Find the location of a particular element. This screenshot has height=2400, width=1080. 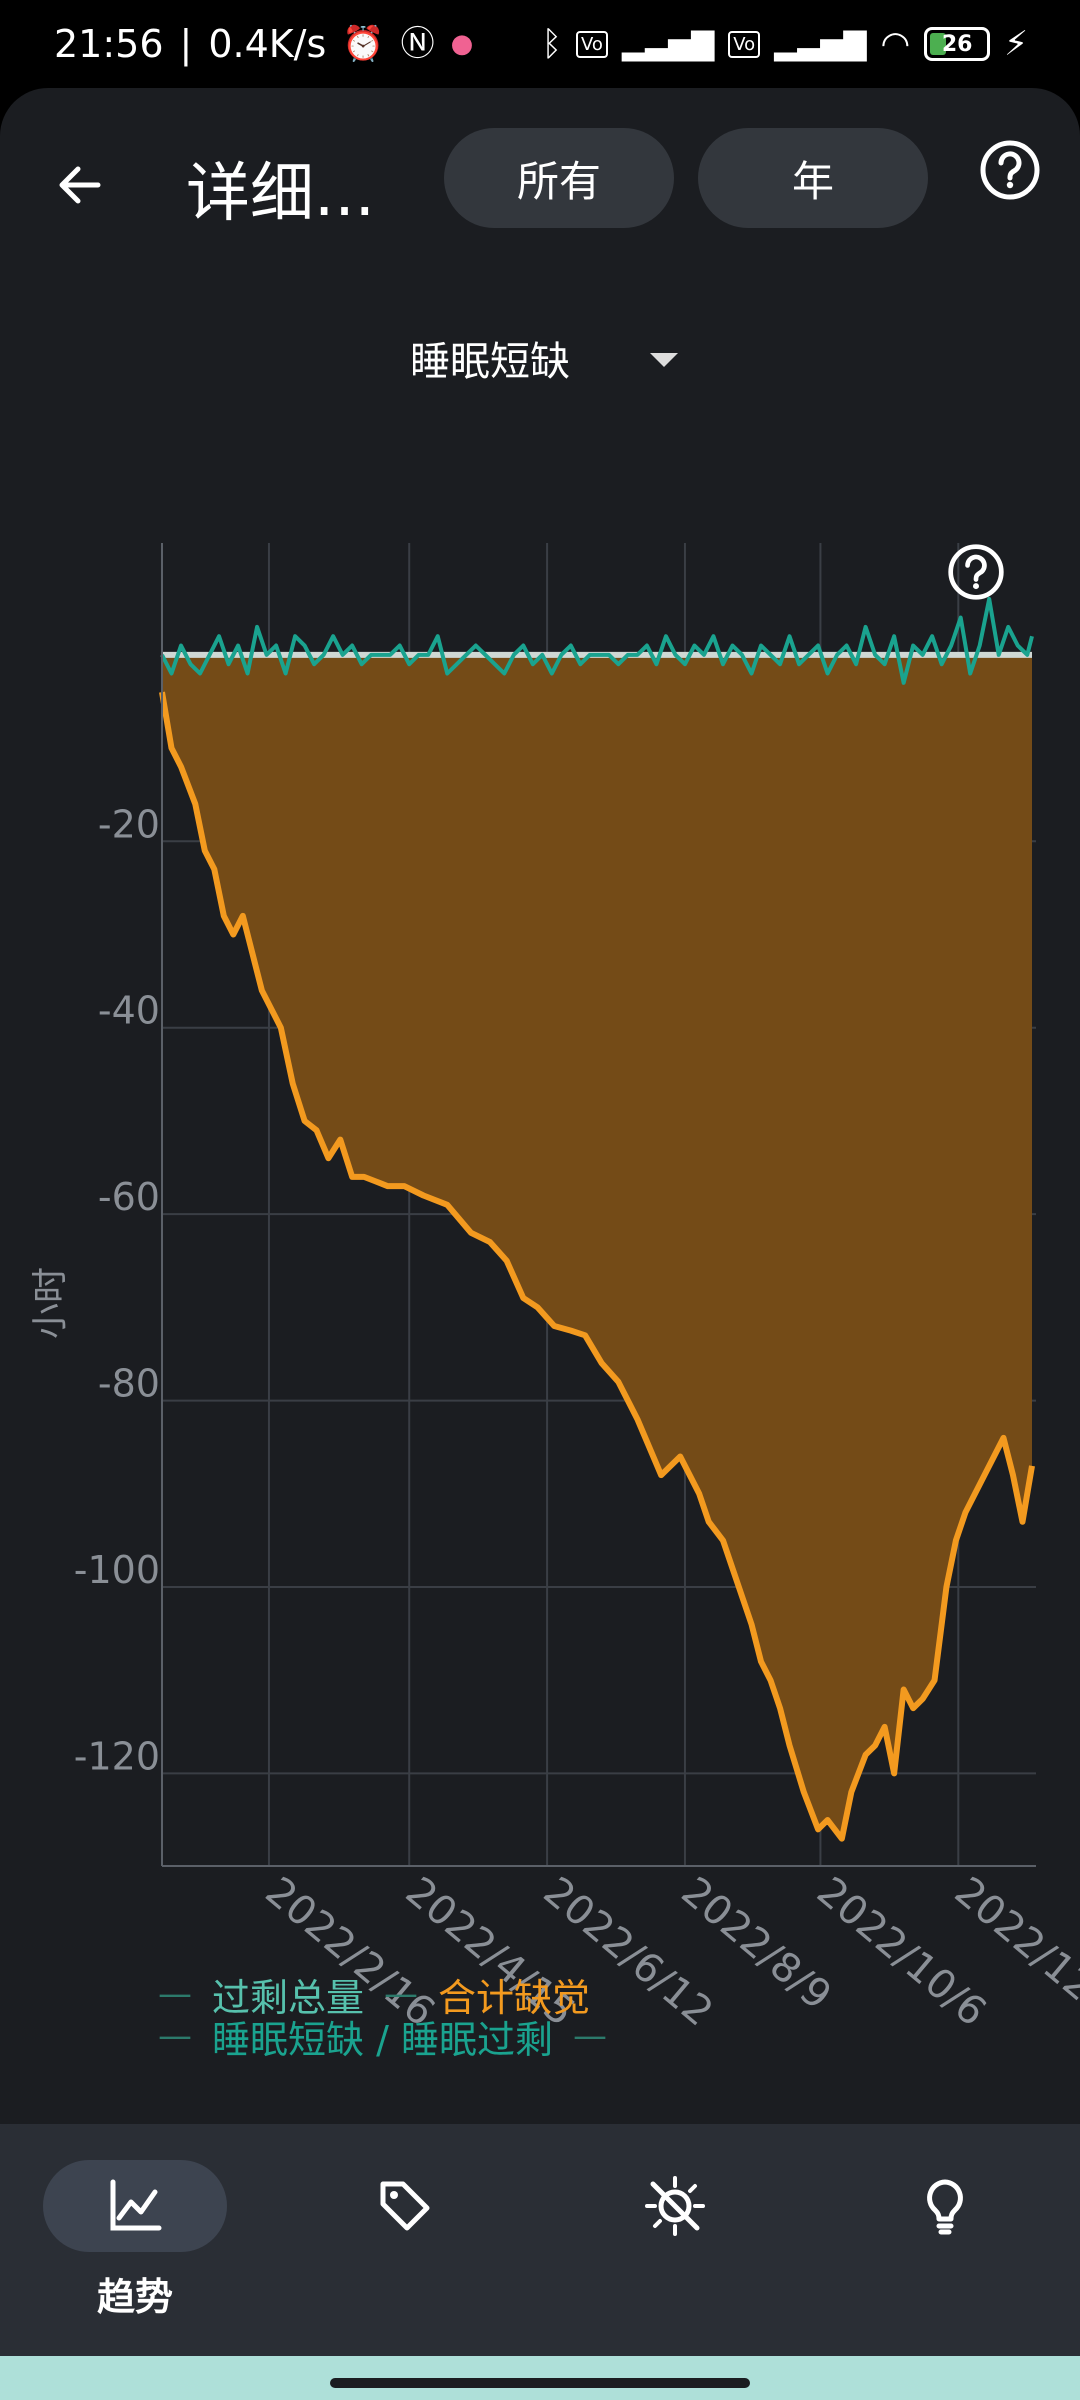

legend-row: — 过剩总量 — 合计缺觉 is located at coordinates (382, 1996).